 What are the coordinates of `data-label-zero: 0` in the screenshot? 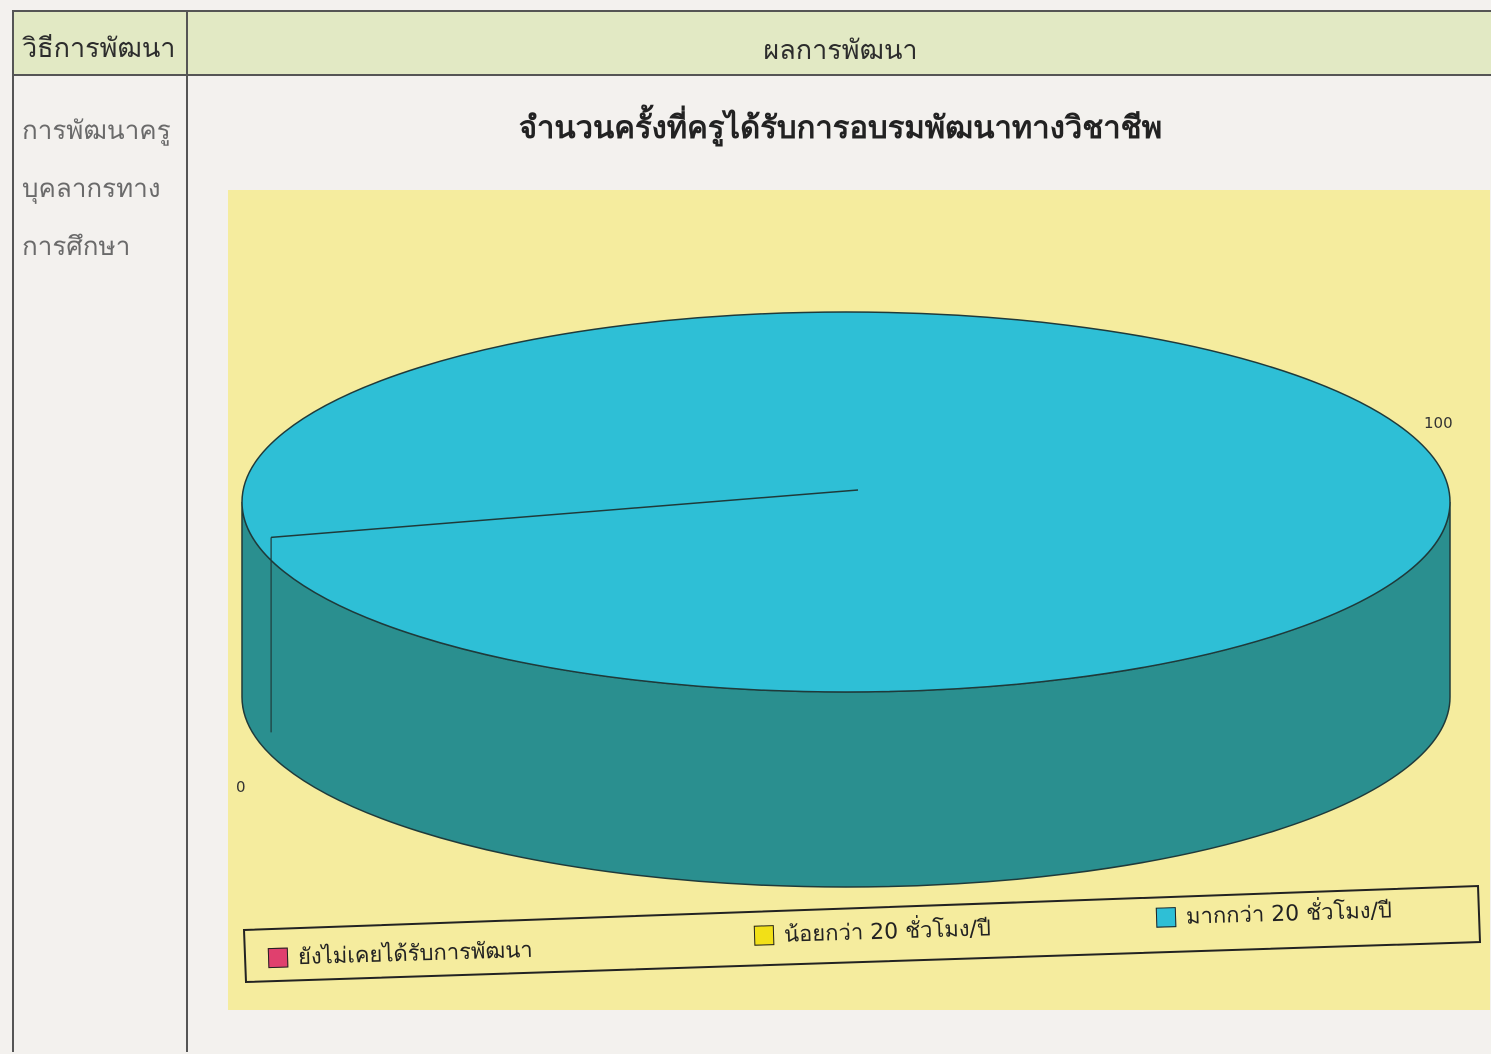 It's located at (241, 787).